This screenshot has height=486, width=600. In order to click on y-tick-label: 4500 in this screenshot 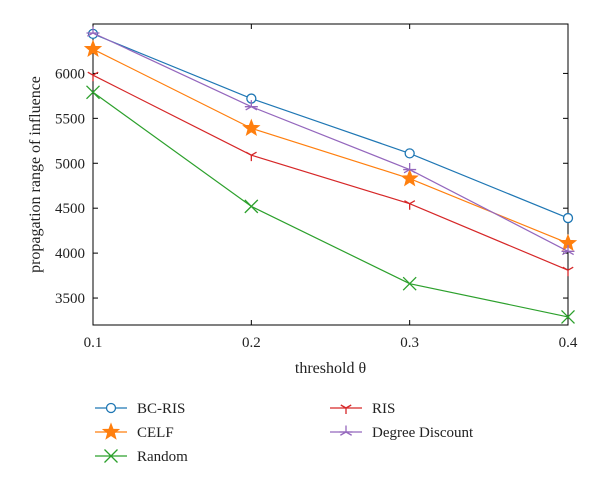, I will do `click(70, 209)`.